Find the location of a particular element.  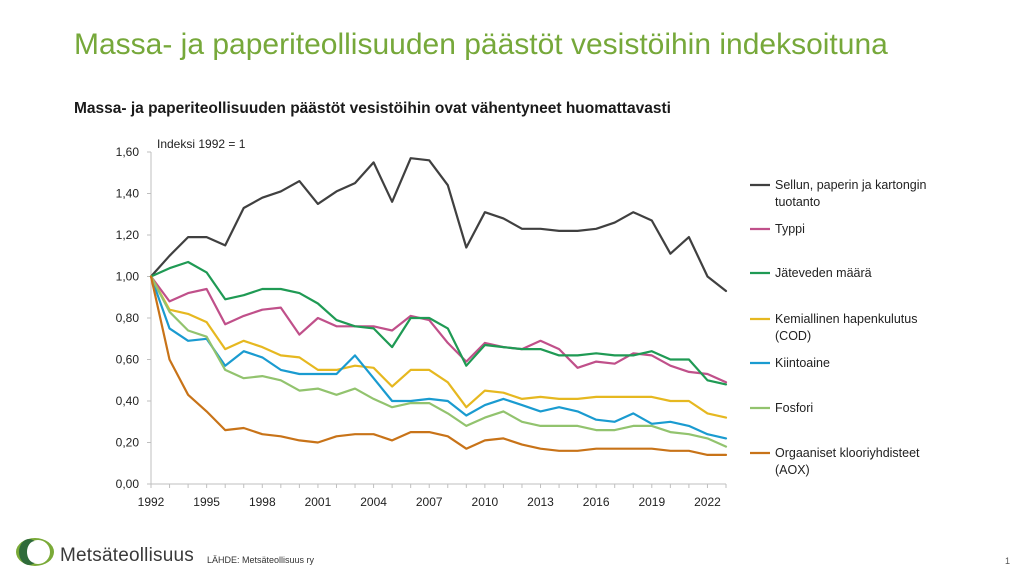

y-tick-label: 0,00 is located at coordinates (128, 484).